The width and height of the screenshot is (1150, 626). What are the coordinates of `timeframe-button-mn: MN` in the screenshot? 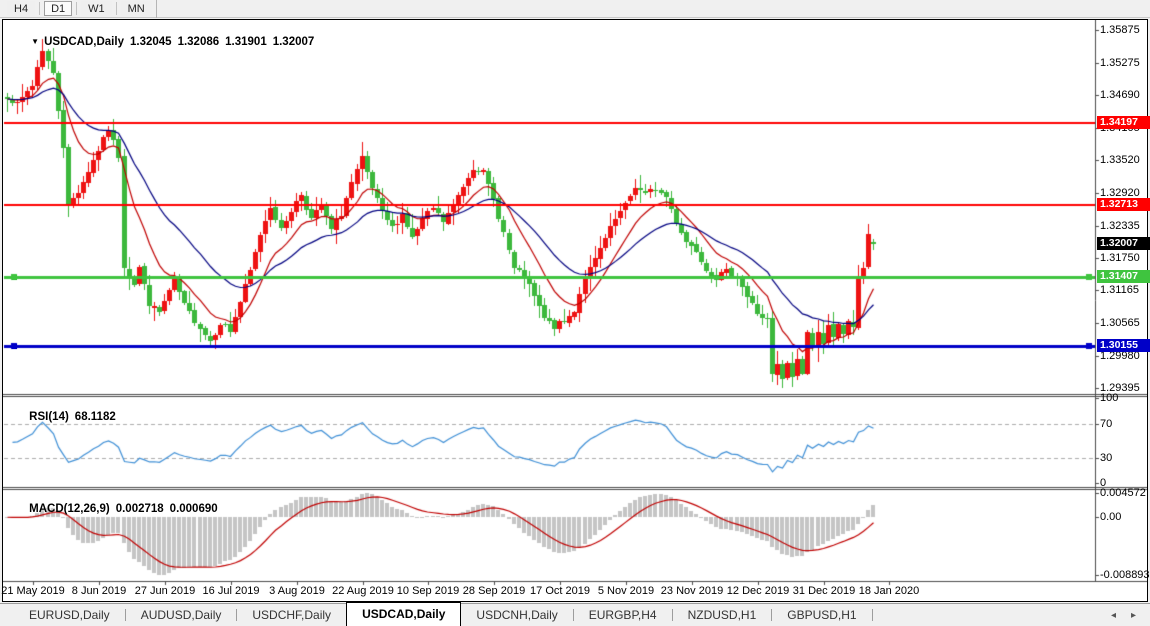 It's located at (136, 8).